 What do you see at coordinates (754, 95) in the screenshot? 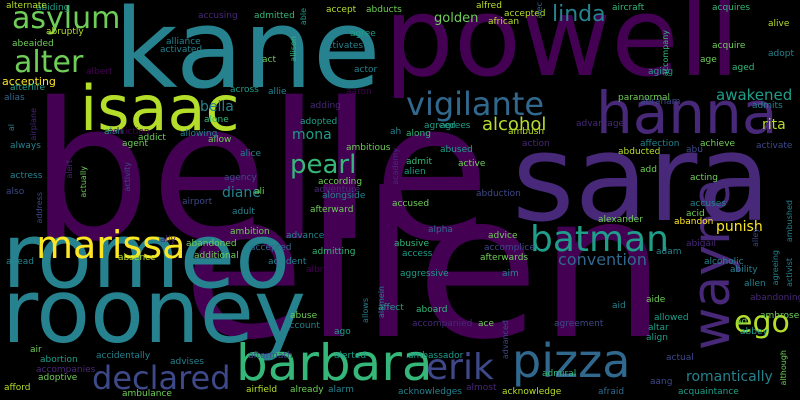
I see `word-awakened: awakened` at bounding box center [754, 95].